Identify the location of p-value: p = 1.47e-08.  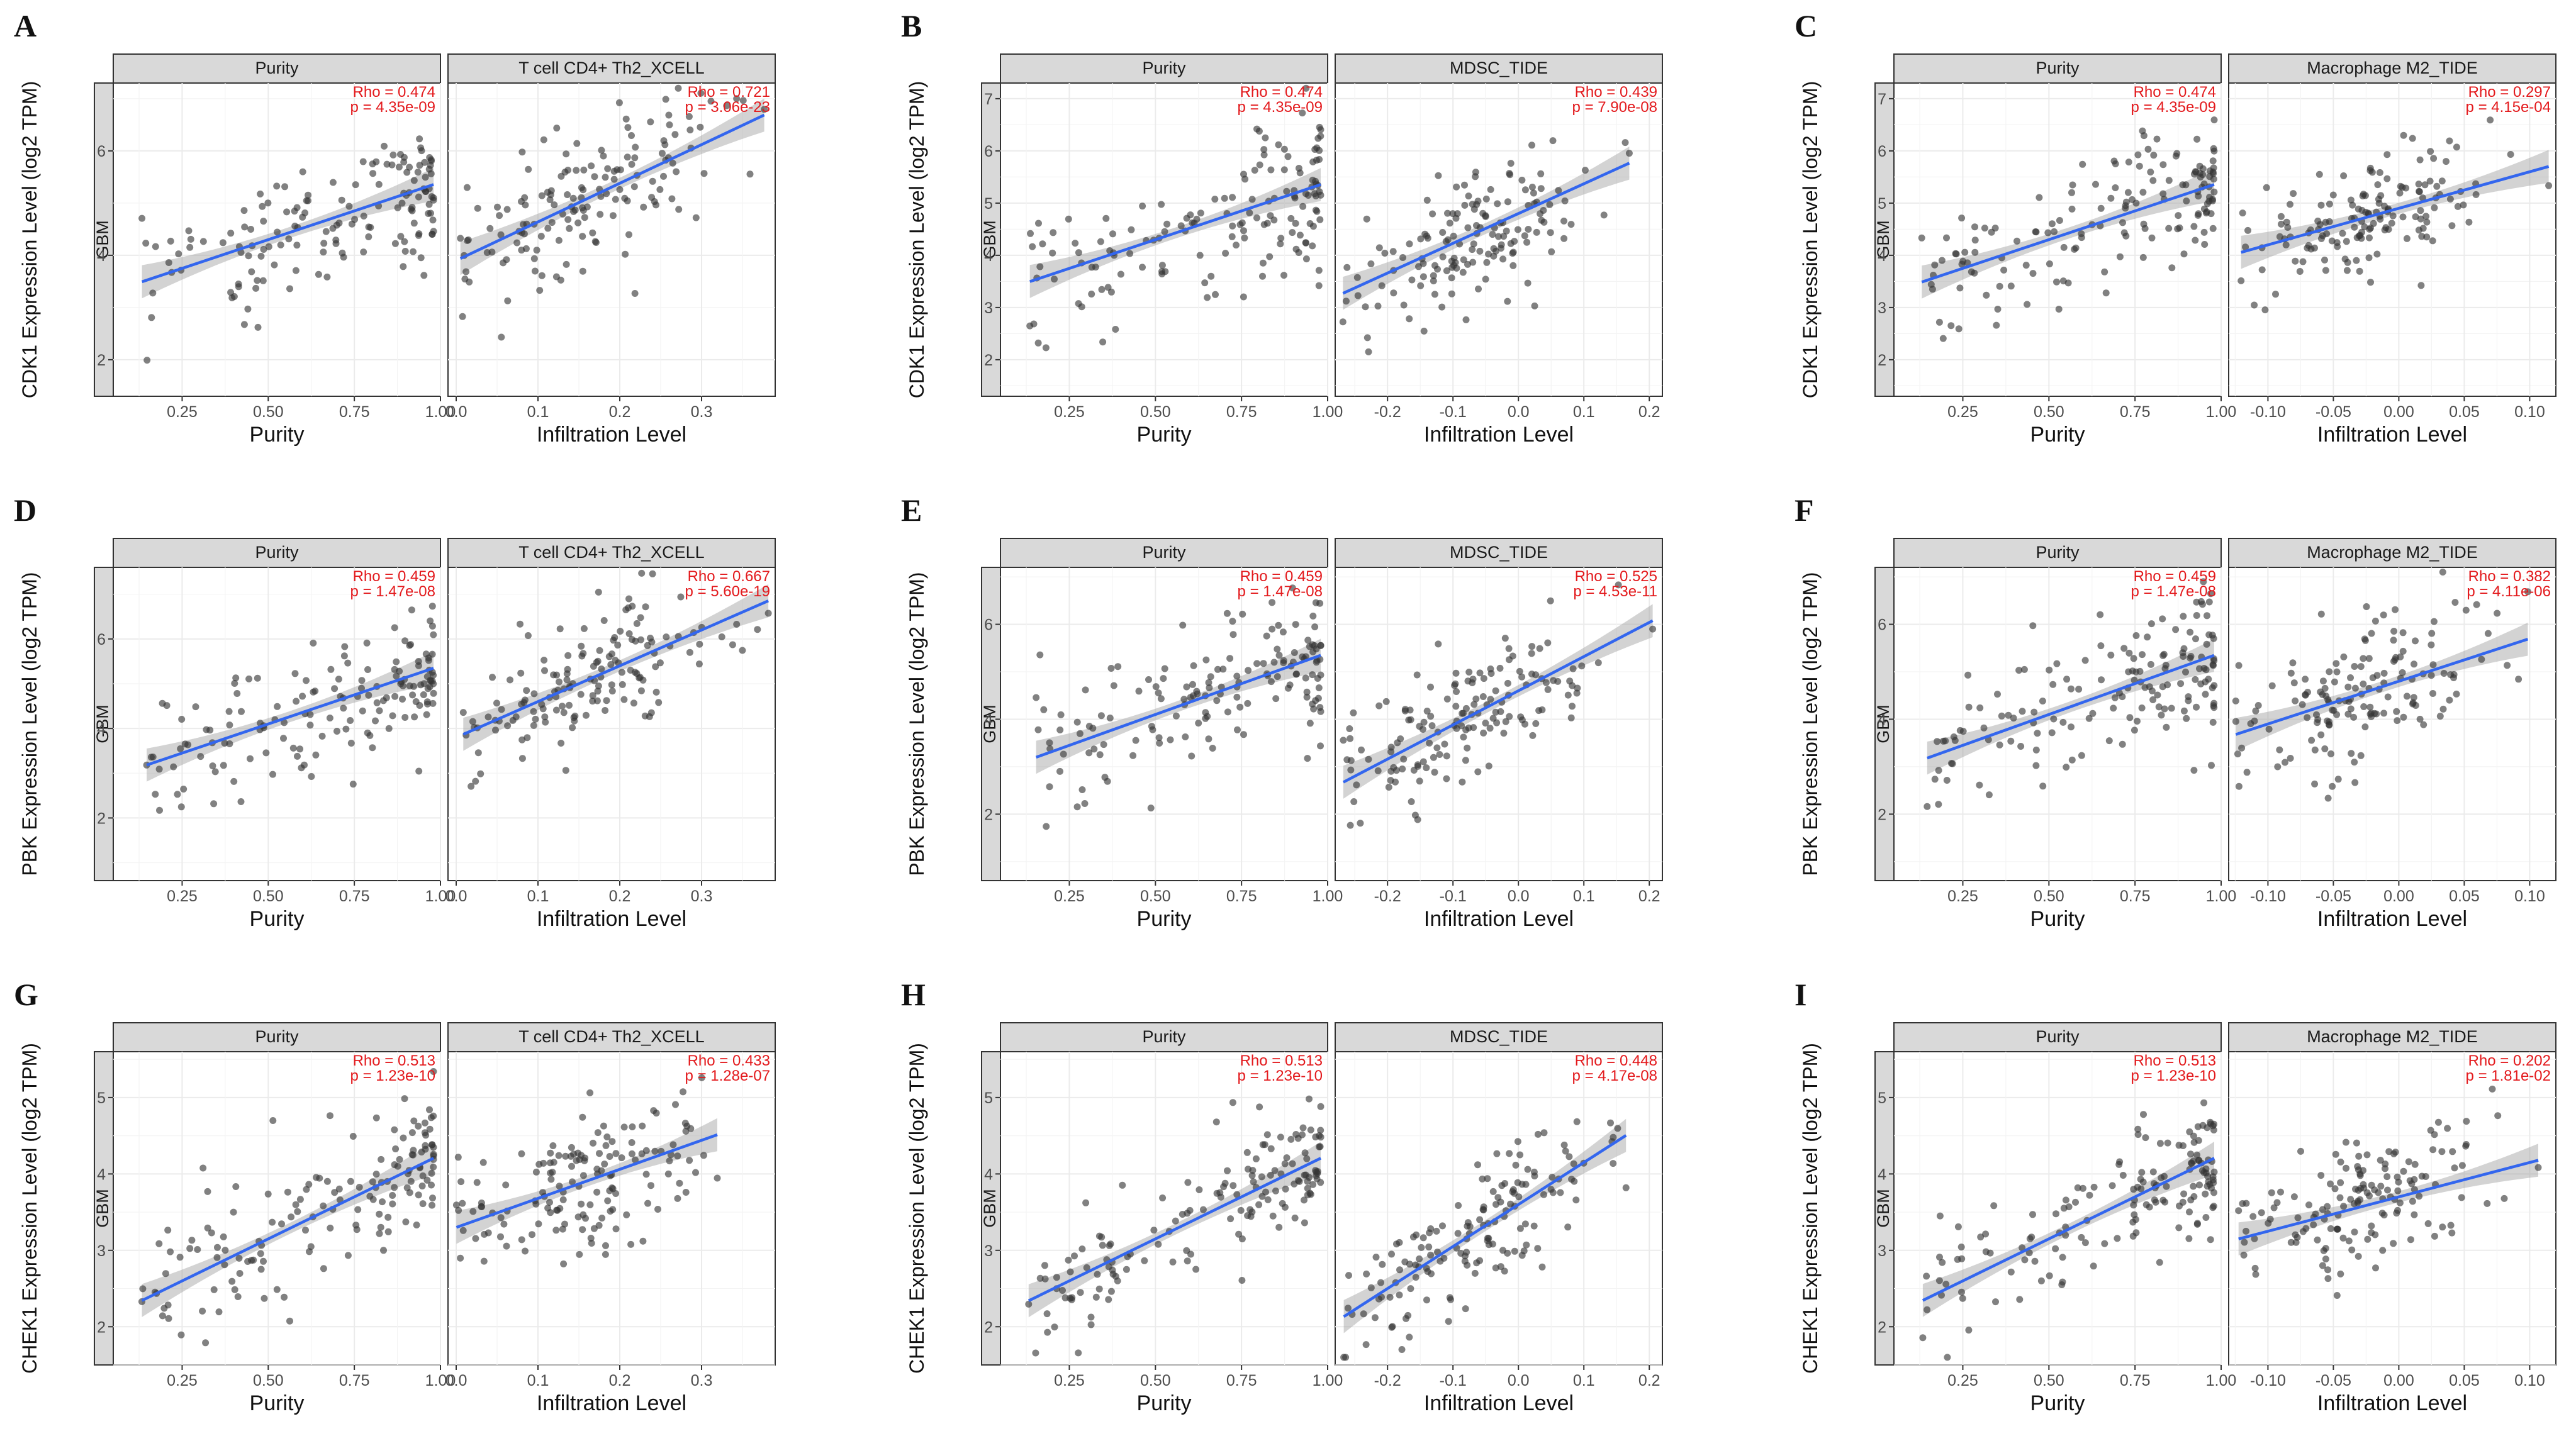
(2173, 591).